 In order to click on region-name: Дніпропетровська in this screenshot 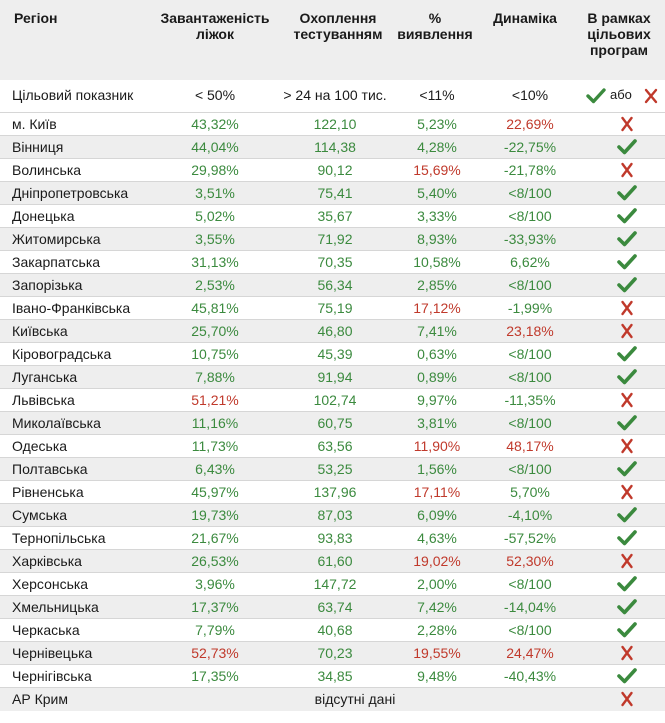, I will do `click(70, 193)`.